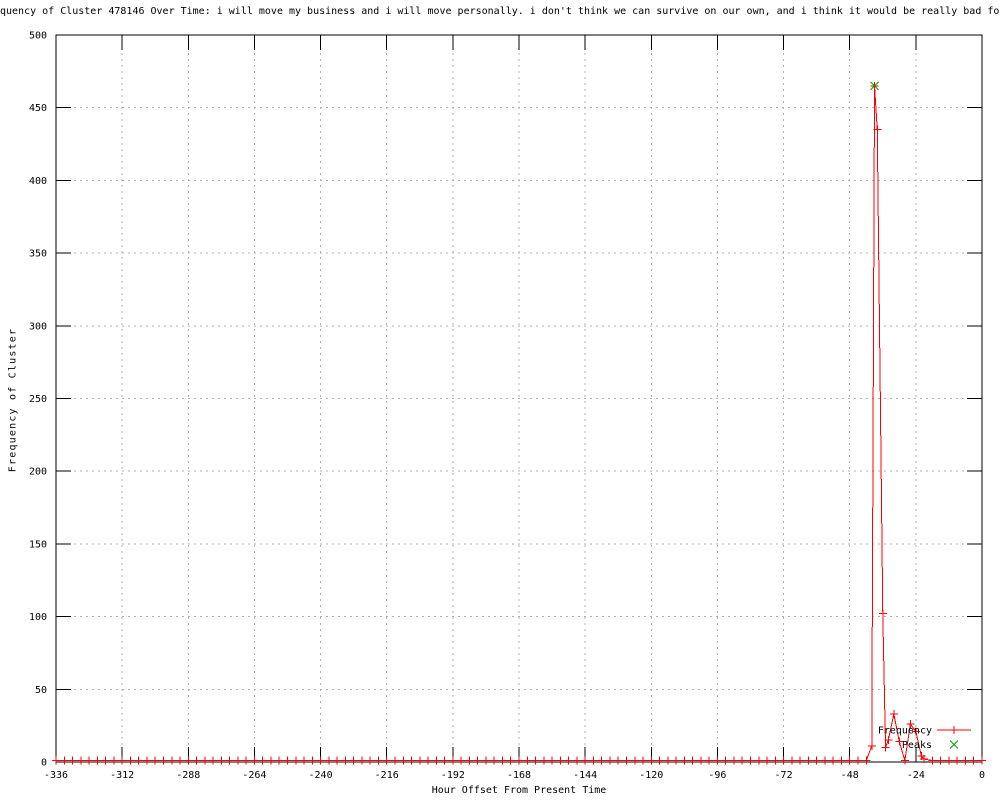  Describe the element at coordinates (38, 399) in the screenshot. I see `y-tick-label: 250` at that location.